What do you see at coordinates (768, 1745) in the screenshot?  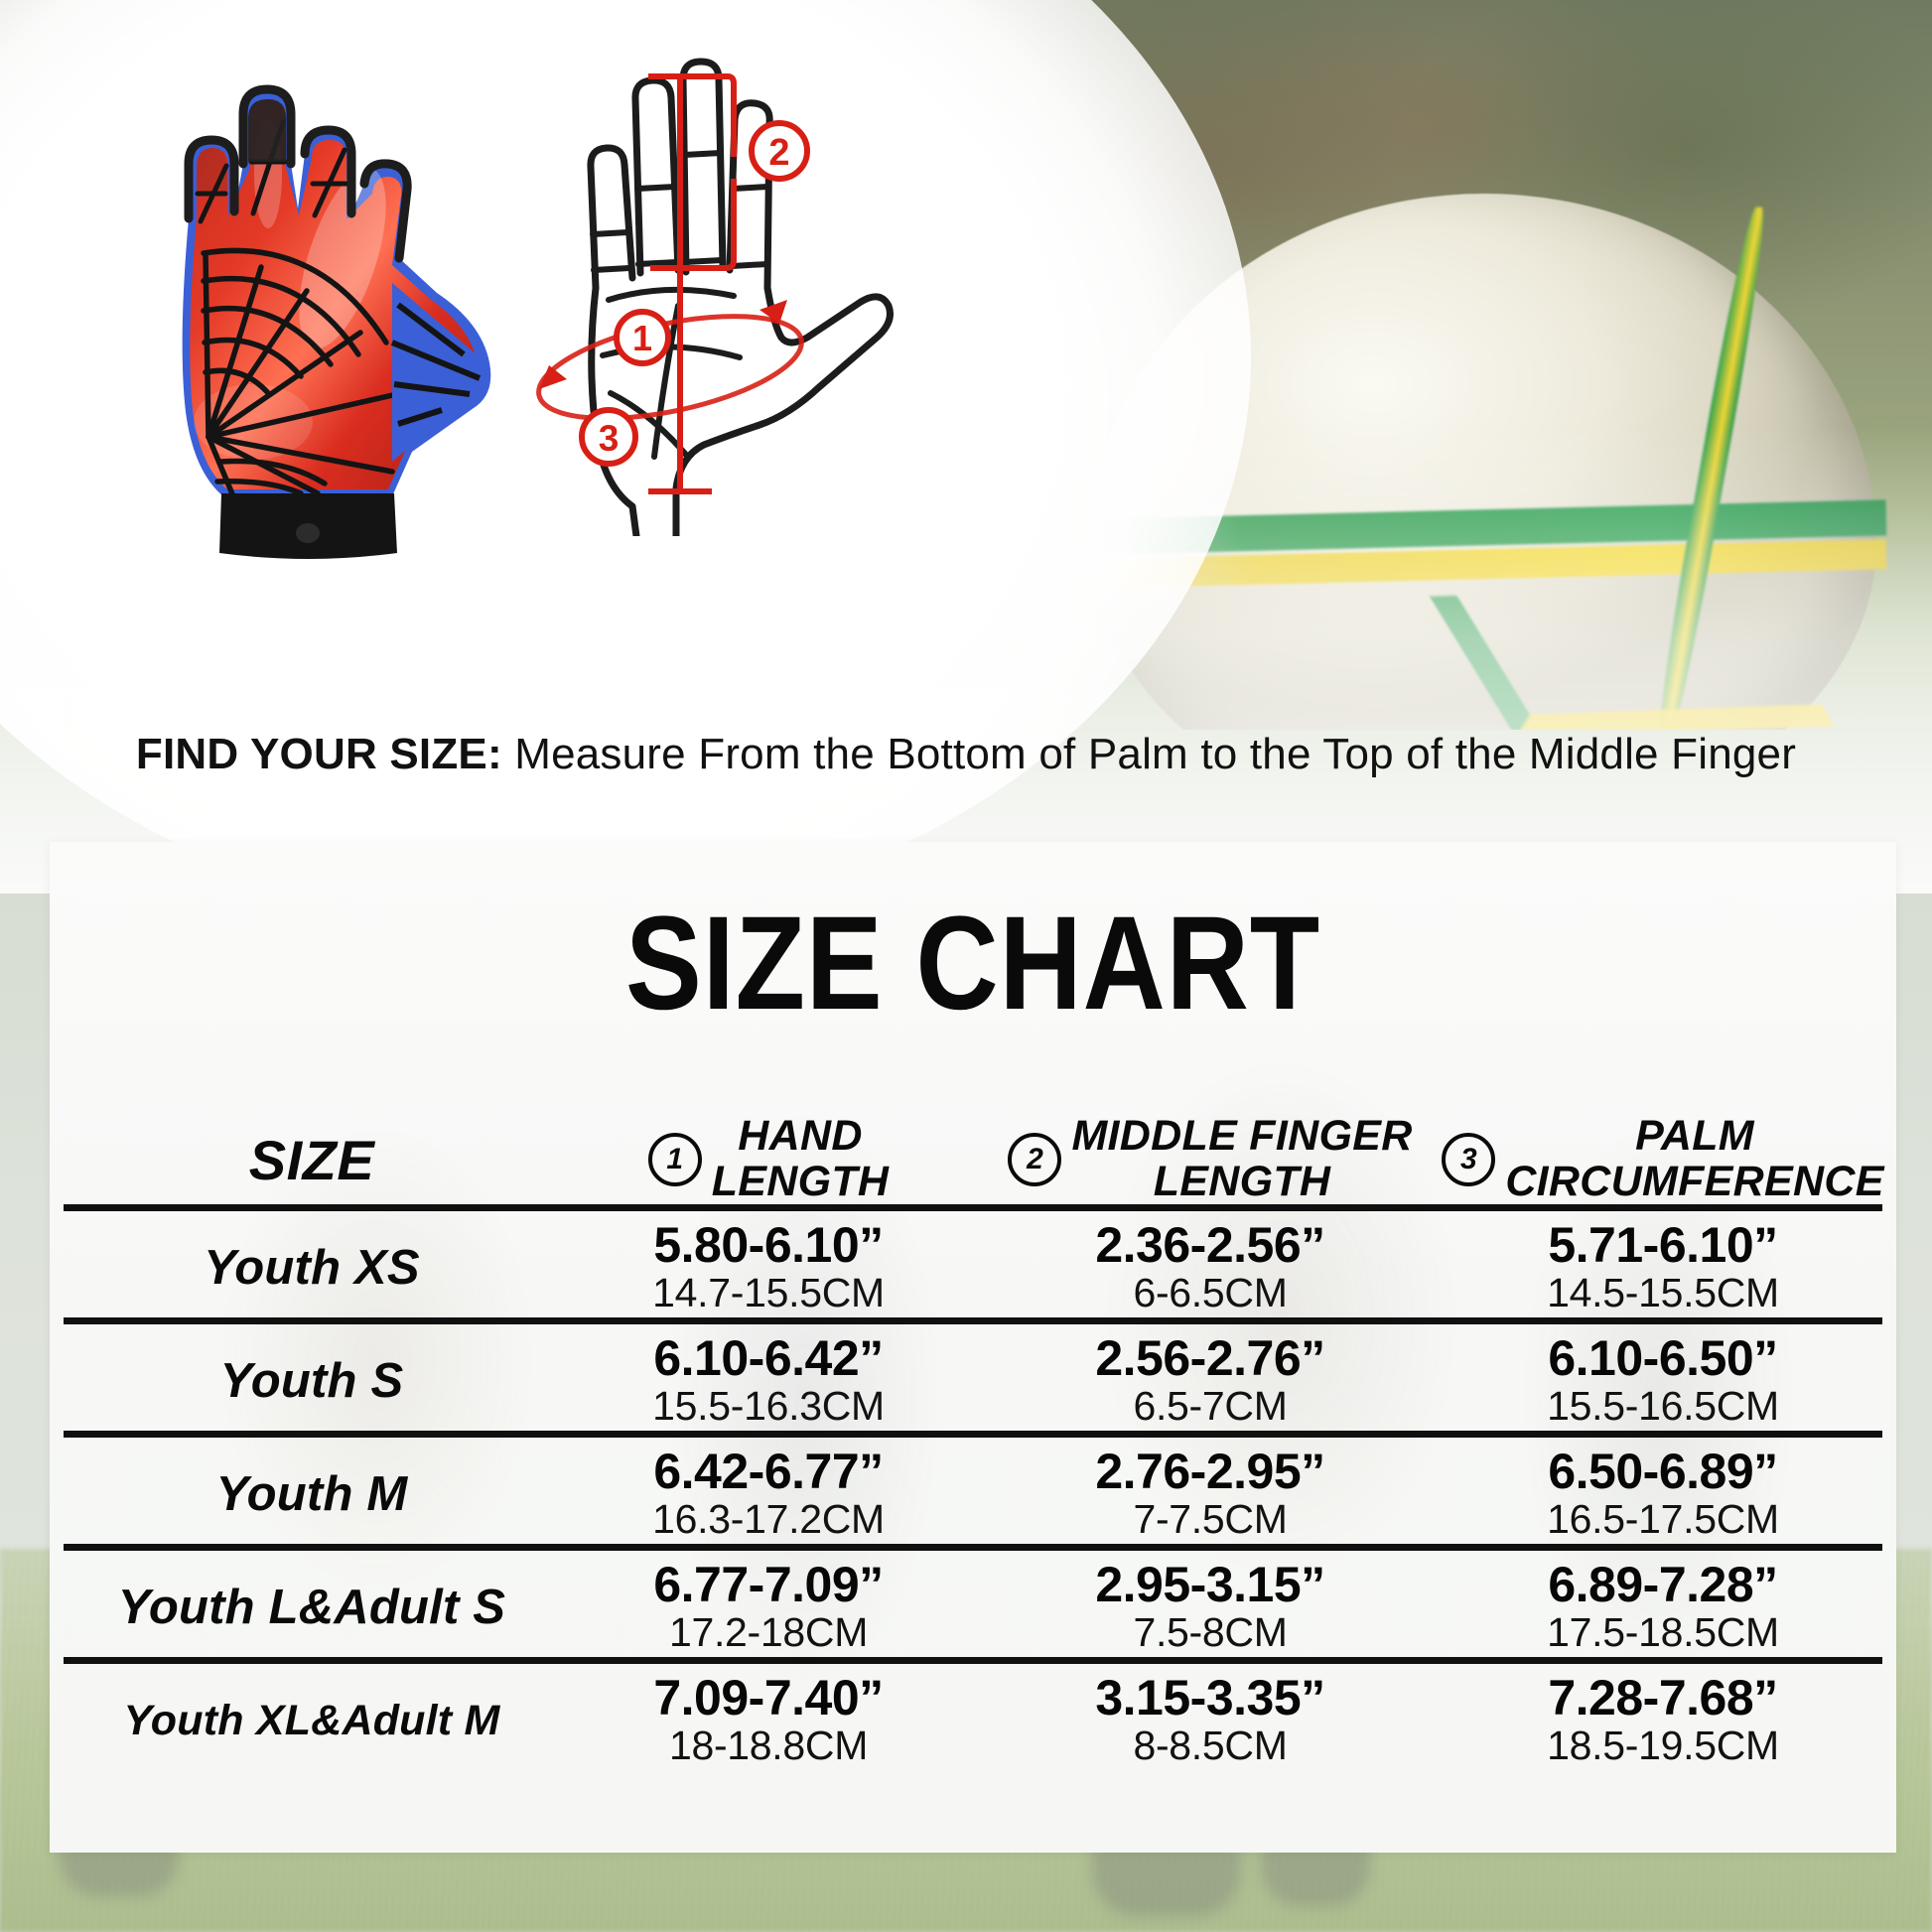 I see `value-cm: 18-18.8CM` at bounding box center [768, 1745].